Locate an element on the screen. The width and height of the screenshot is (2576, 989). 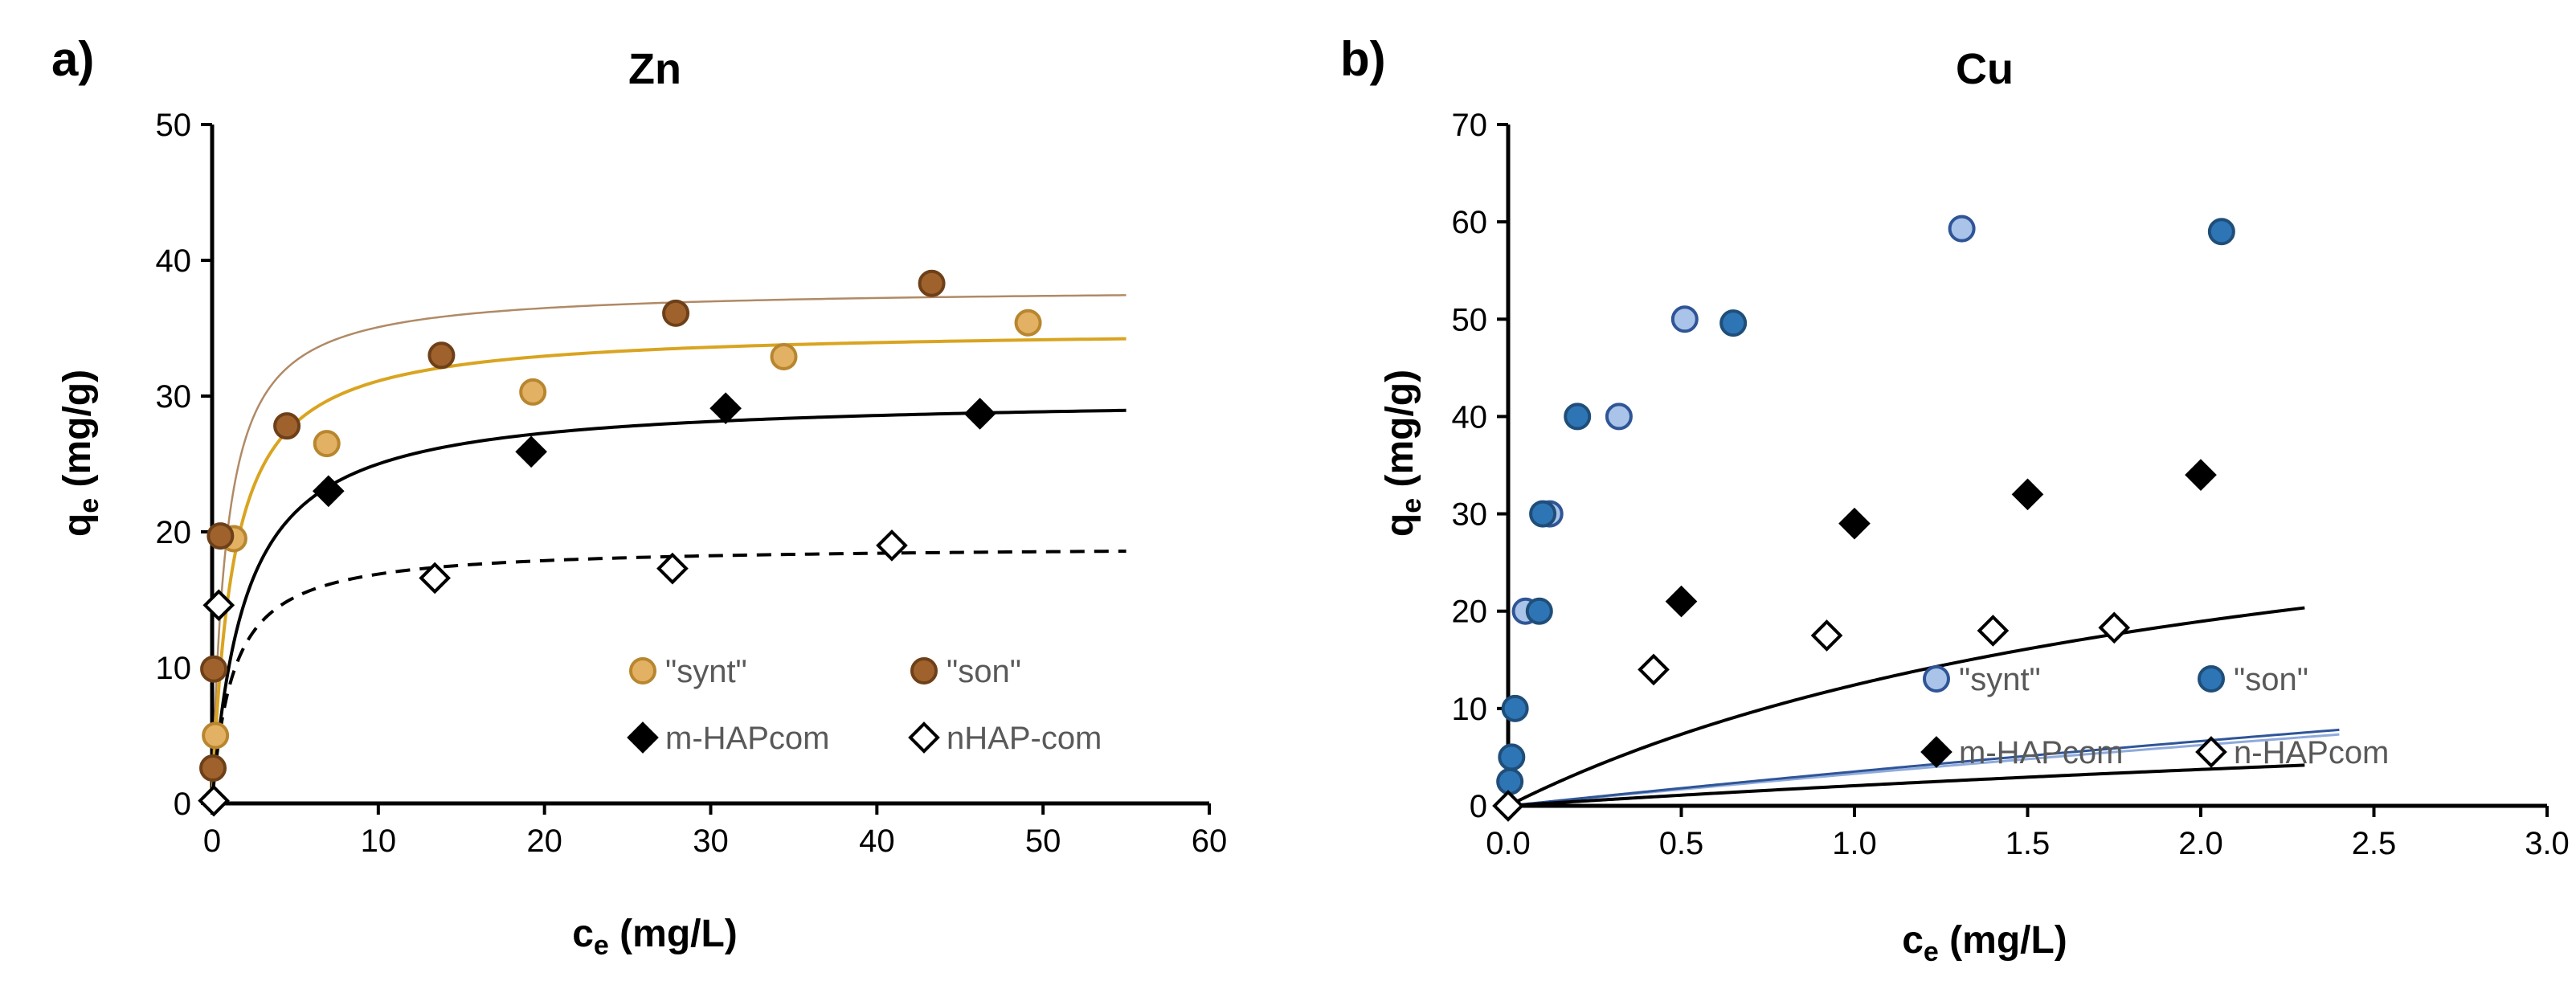
x-tick-label: 50 is located at coordinates (1043, 841).